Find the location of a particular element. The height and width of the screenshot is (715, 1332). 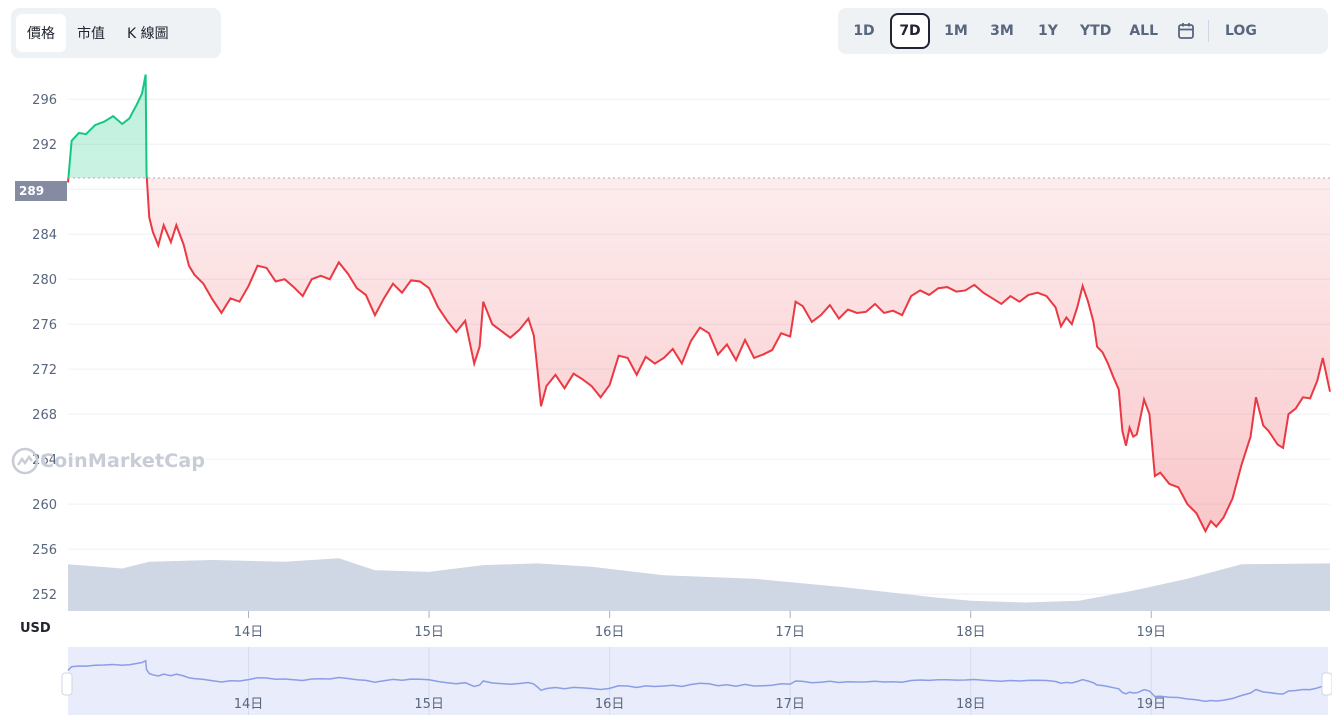

x-tick-label: 19日 is located at coordinates (1151, 632).